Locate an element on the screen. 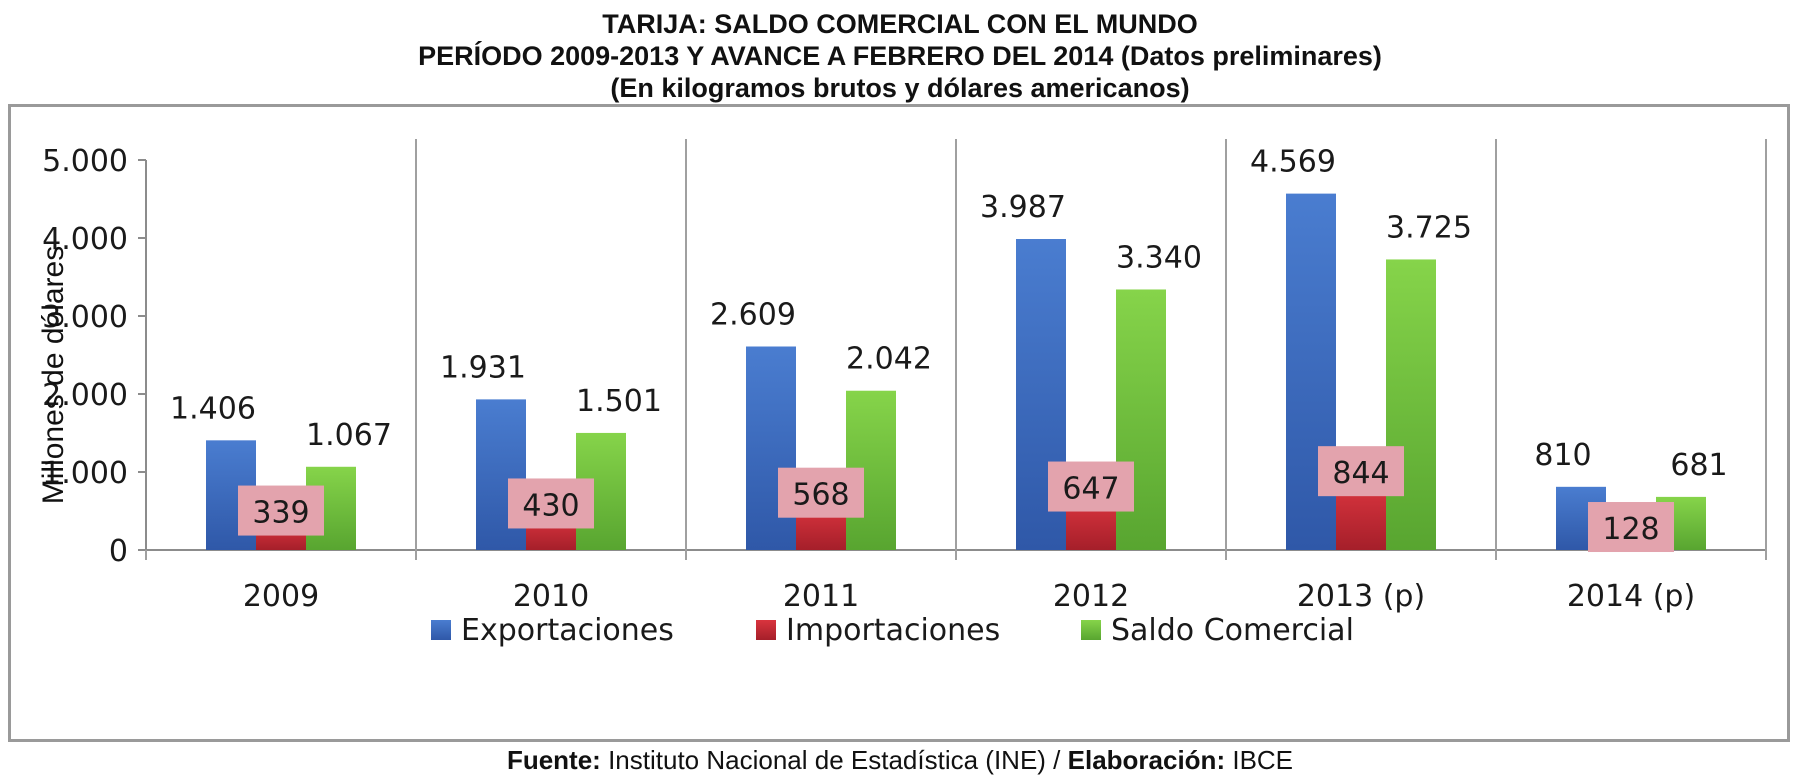 The height and width of the screenshot is (784, 1800). y-tick-label: 5.000 is located at coordinates (85, 161).